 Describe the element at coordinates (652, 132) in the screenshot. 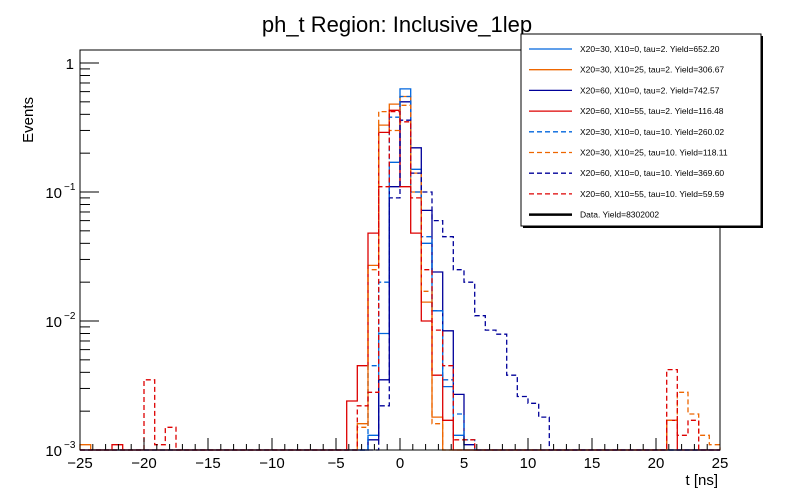

I see `legend-entry-4: X20=30, X10=0, tau=10. Yield=260.02` at that location.